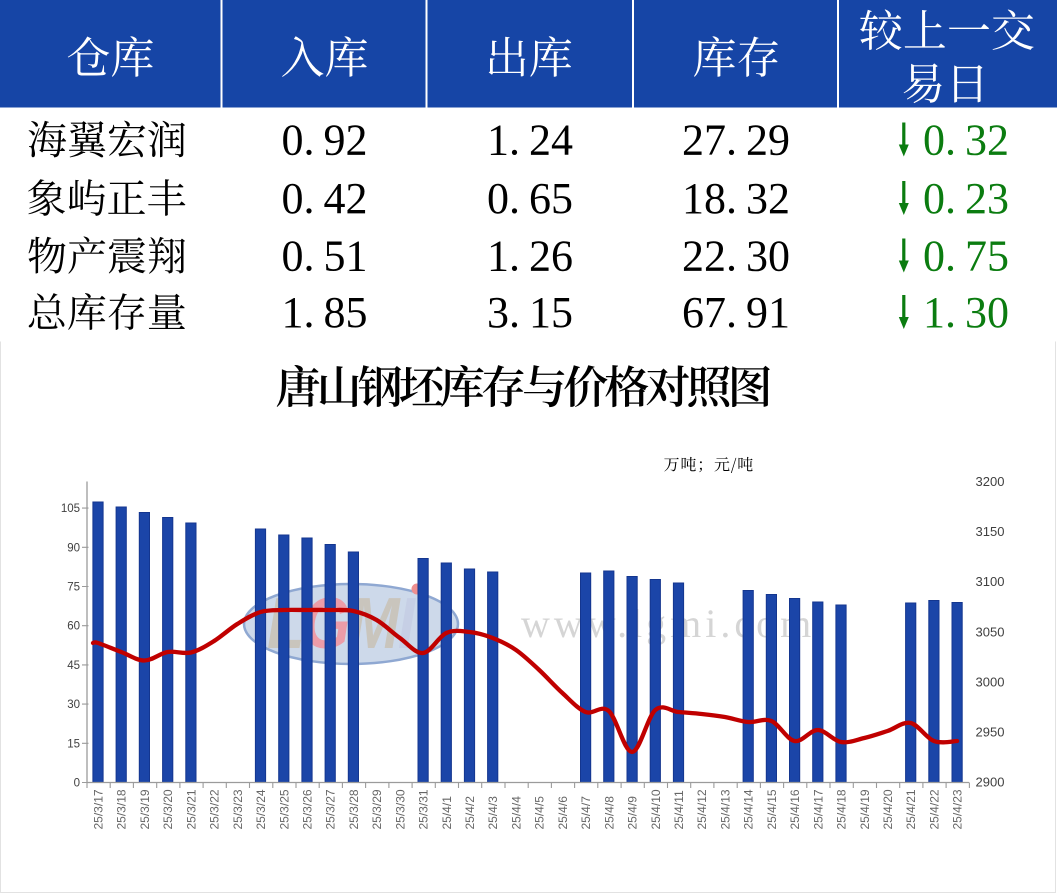 This screenshot has height=895, width=1057. Describe the element at coordinates (331, 809) in the screenshot. I see `svg-text: 25/3/27` at that location.